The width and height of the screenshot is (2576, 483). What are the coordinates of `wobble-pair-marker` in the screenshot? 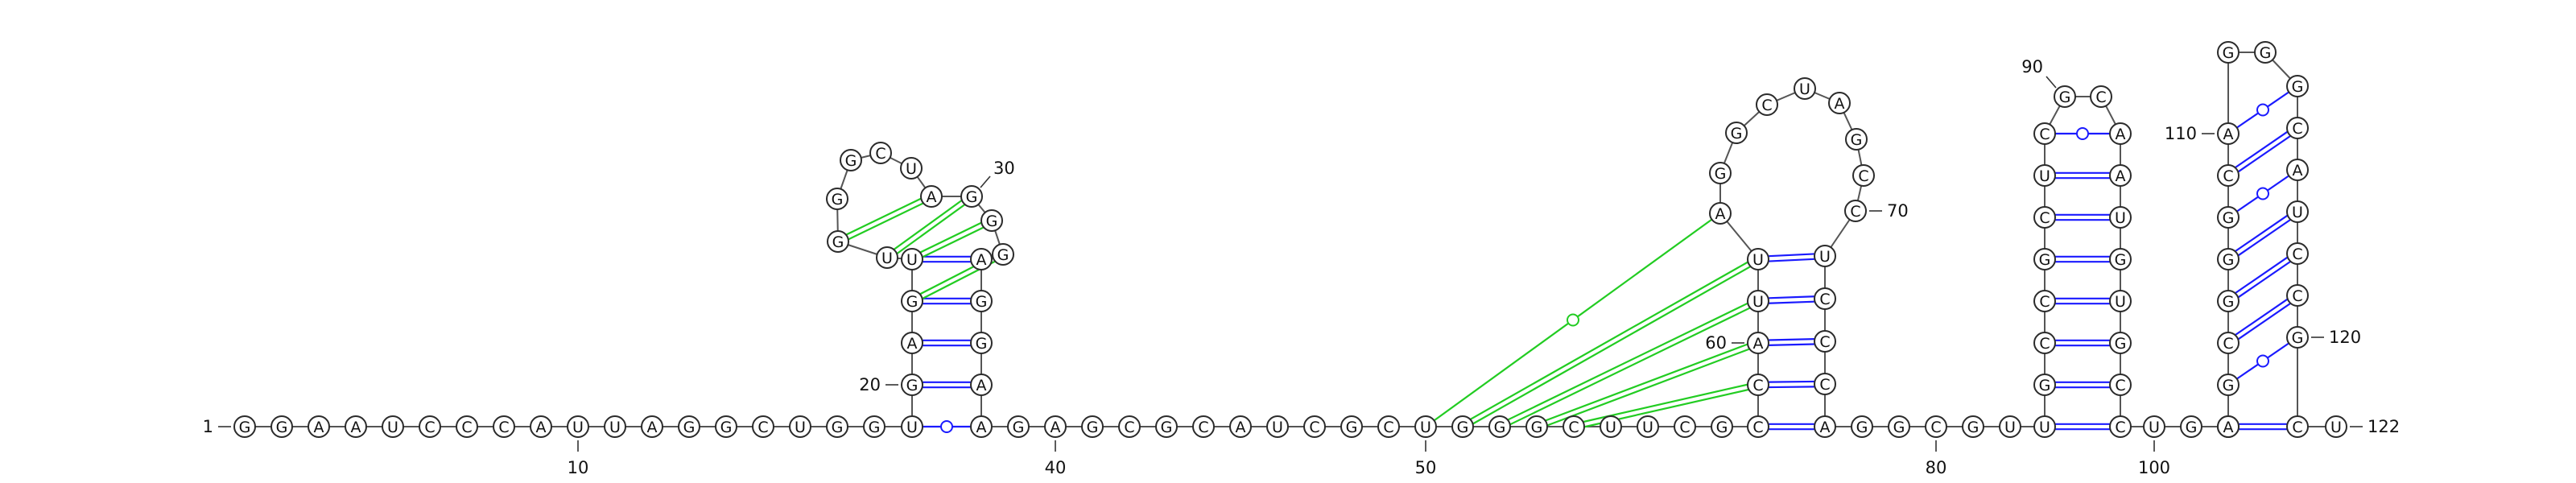 It's located at (2082, 133).